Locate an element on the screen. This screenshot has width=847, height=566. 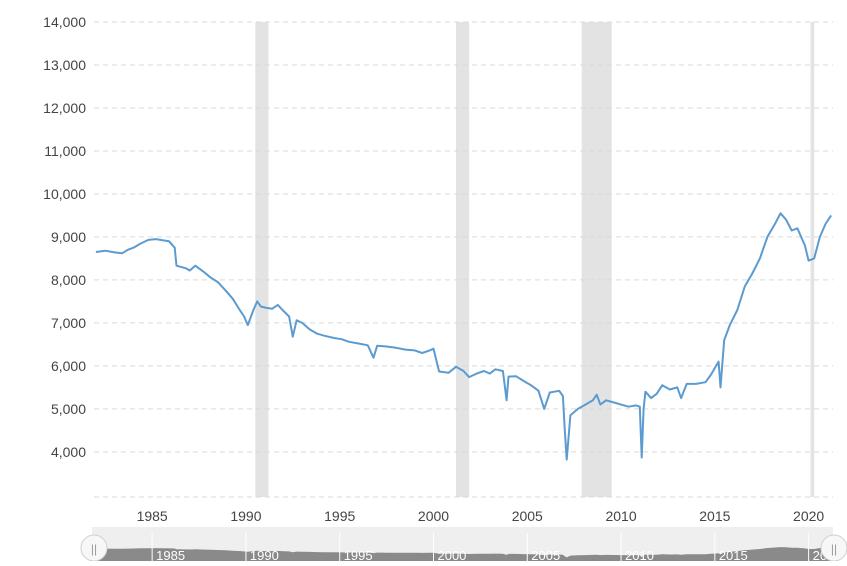
x-tick-label: 1985 is located at coordinates (152, 516).